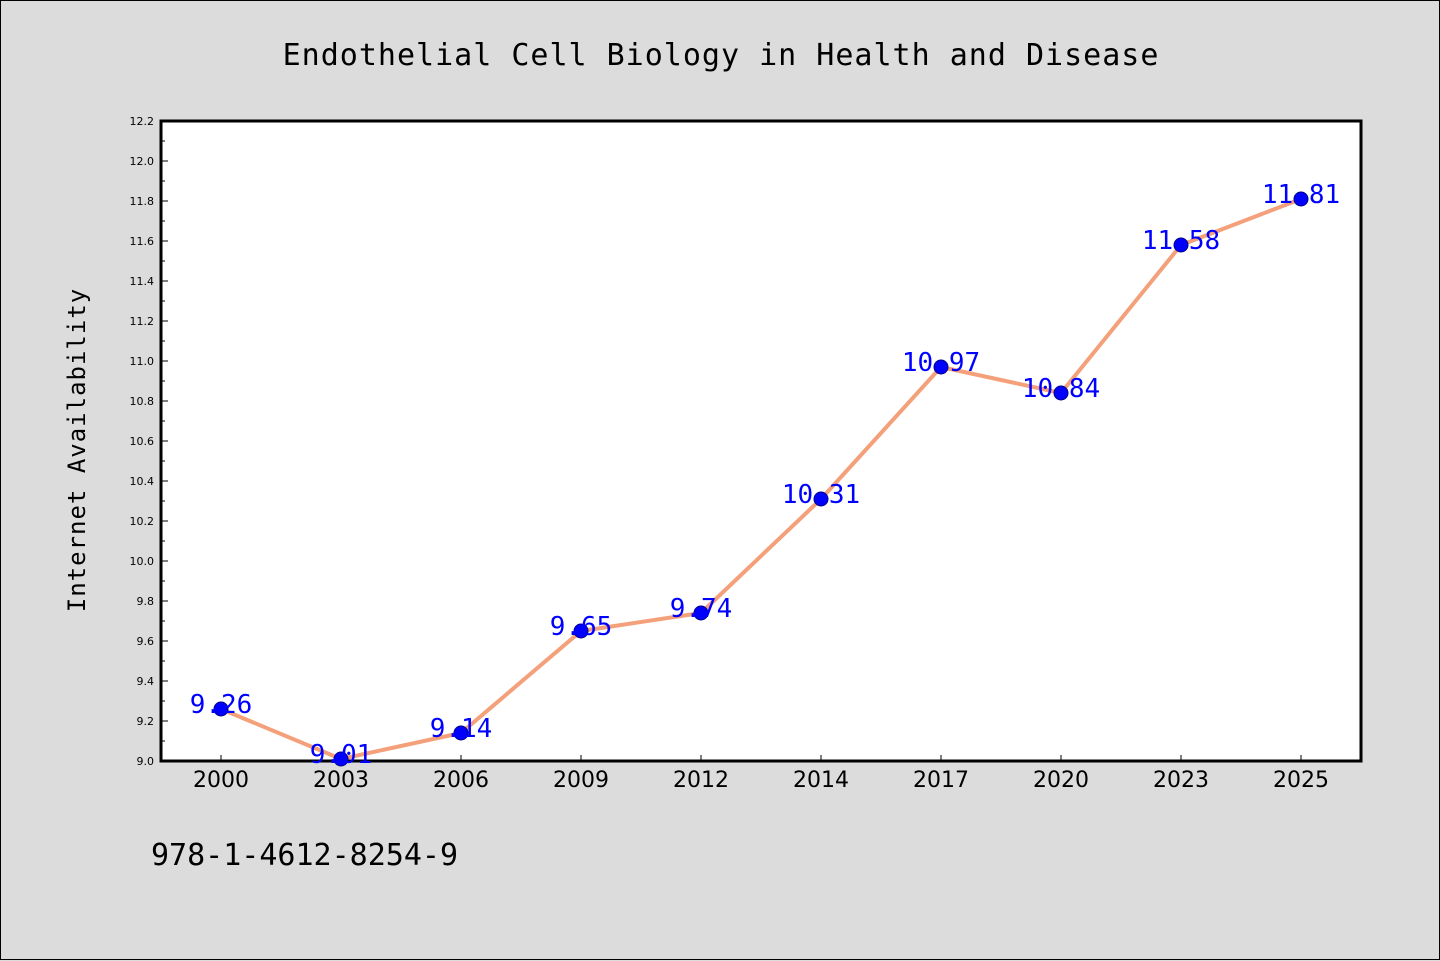  What do you see at coordinates (142, 561) in the screenshot?
I see `y-tick-label: 10.0` at bounding box center [142, 561].